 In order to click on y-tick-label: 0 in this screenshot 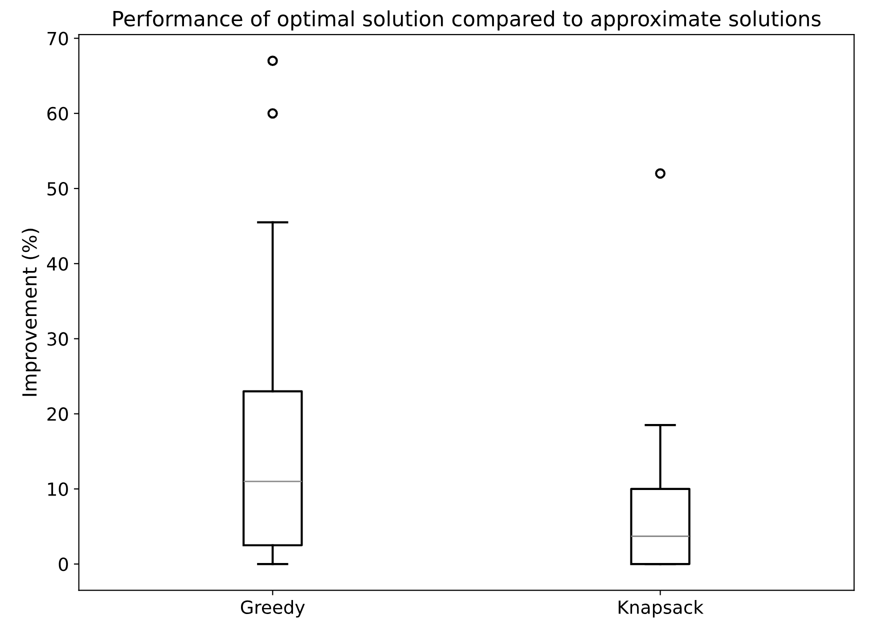, I will do `click(63, 564)`.